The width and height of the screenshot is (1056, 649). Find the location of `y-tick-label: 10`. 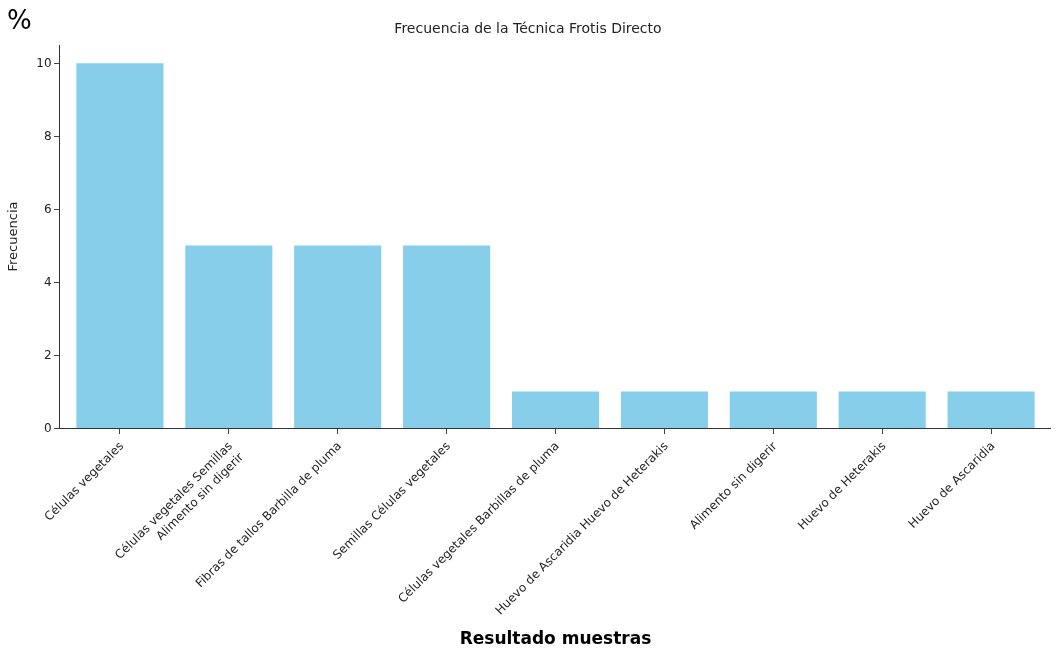

y-tick-label: 10 is located at coordinates (44, 63).